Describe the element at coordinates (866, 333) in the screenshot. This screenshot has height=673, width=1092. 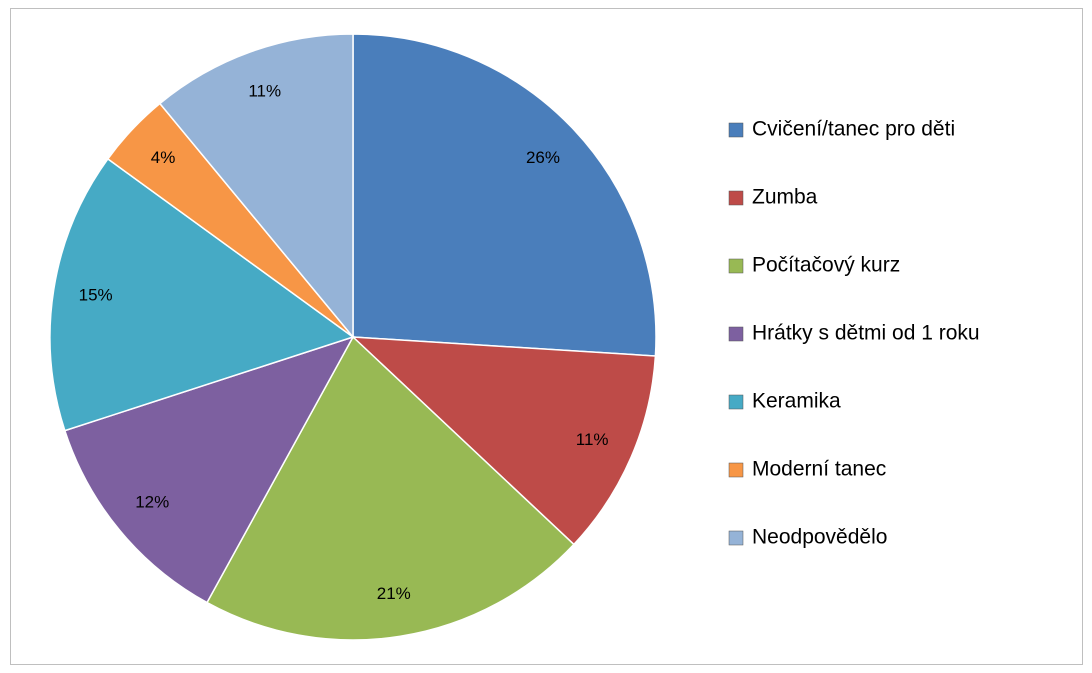
I see `legend-label: Hrátky s dětmi od 1 roku` at that location.